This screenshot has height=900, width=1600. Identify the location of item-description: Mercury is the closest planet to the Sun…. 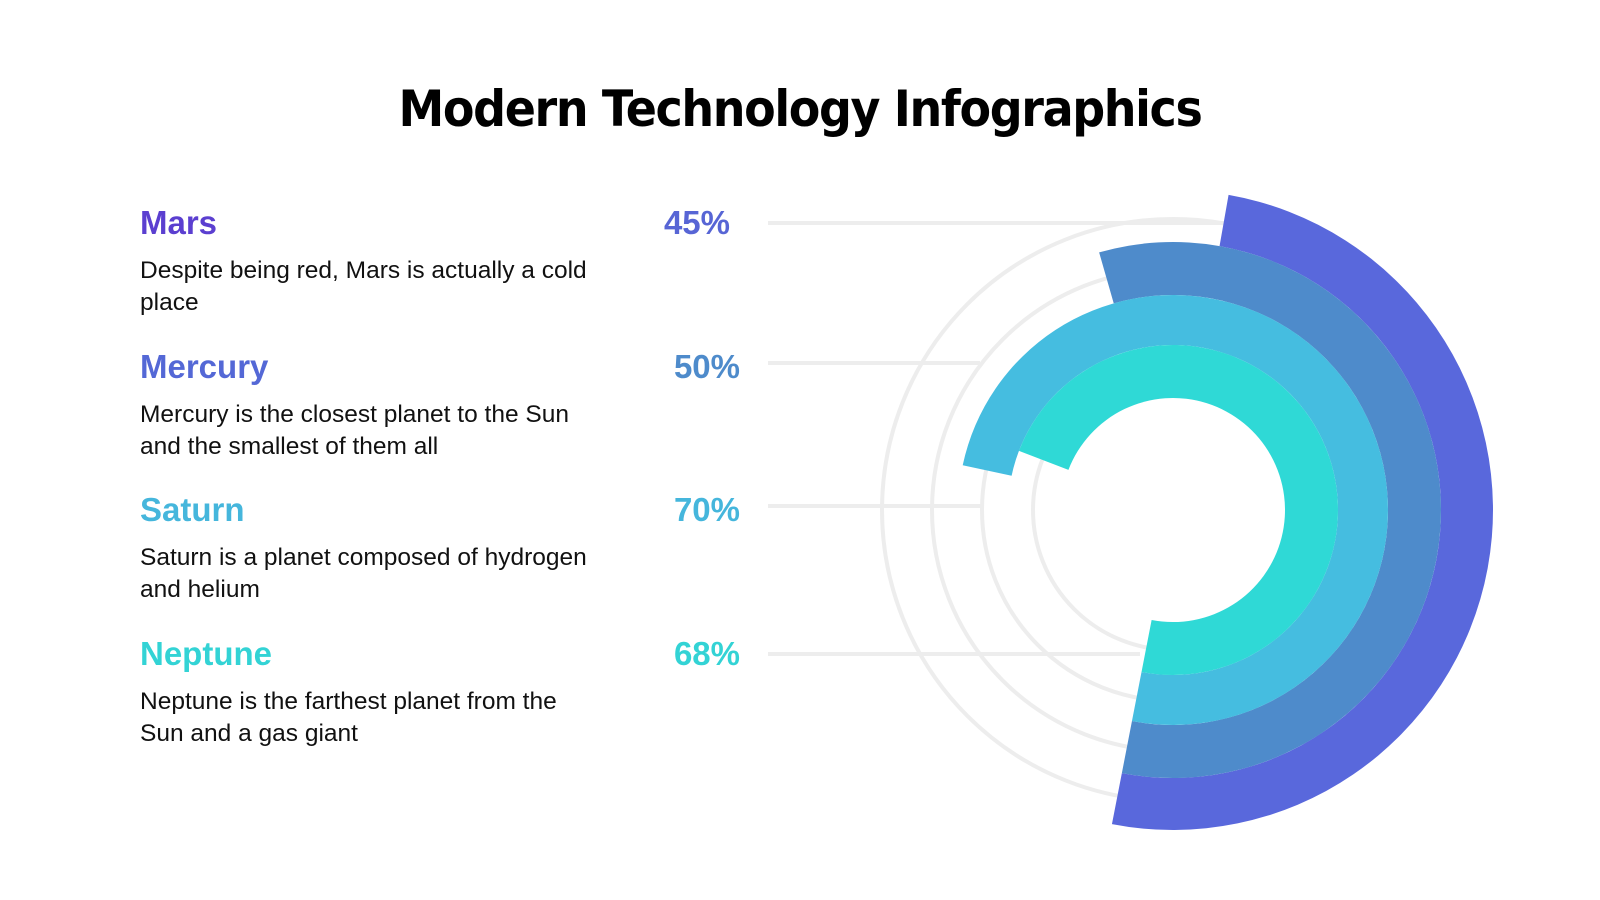
(354, 430).